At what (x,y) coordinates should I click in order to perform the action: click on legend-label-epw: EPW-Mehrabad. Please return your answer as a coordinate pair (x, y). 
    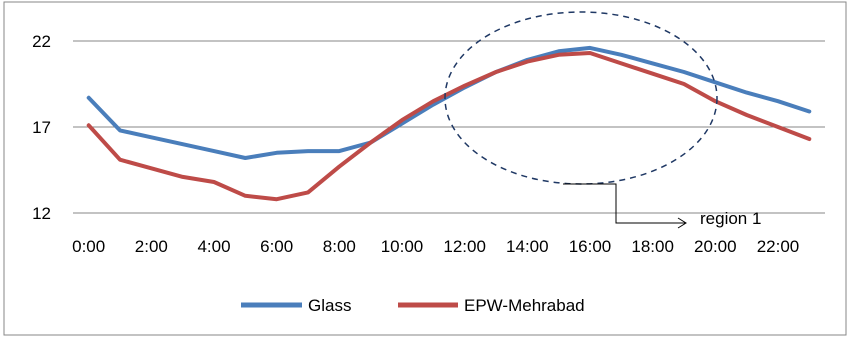
    Looking at the image, I should click on (524, 305).